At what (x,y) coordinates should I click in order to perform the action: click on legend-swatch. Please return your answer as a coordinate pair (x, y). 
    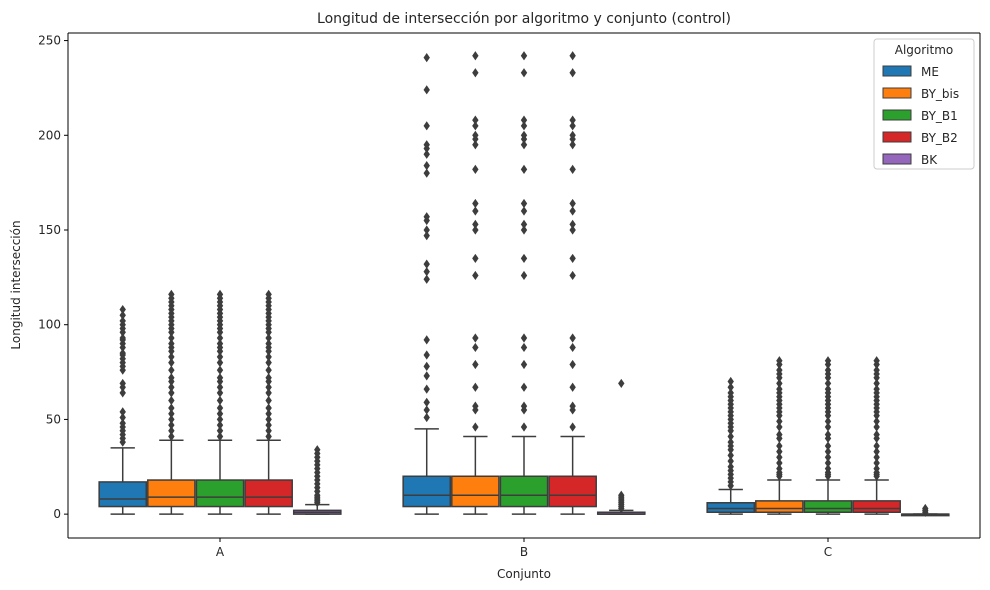
    Looking at the image, I should click on (897, 93).